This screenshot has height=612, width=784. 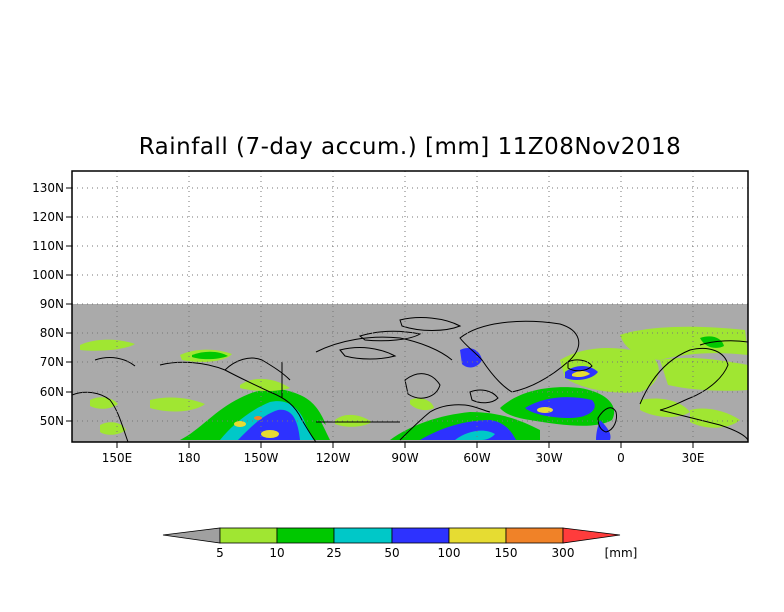 I want to click on lat-label: 110N, so click(x=48, y=246).